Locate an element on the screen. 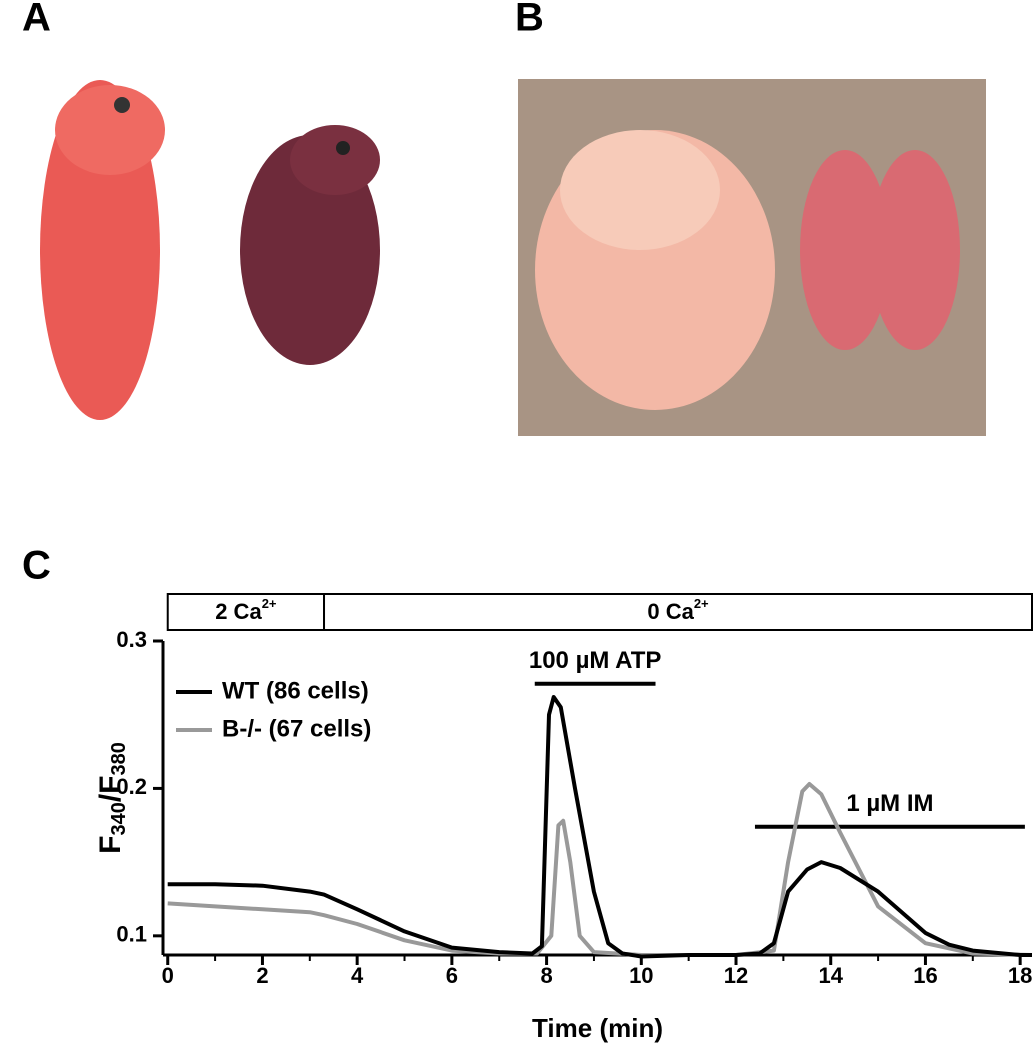 Image resolution: width=1036 pixels, height=1055 pixels. x-tick-label: 14 is located at coordinates (830, 975).